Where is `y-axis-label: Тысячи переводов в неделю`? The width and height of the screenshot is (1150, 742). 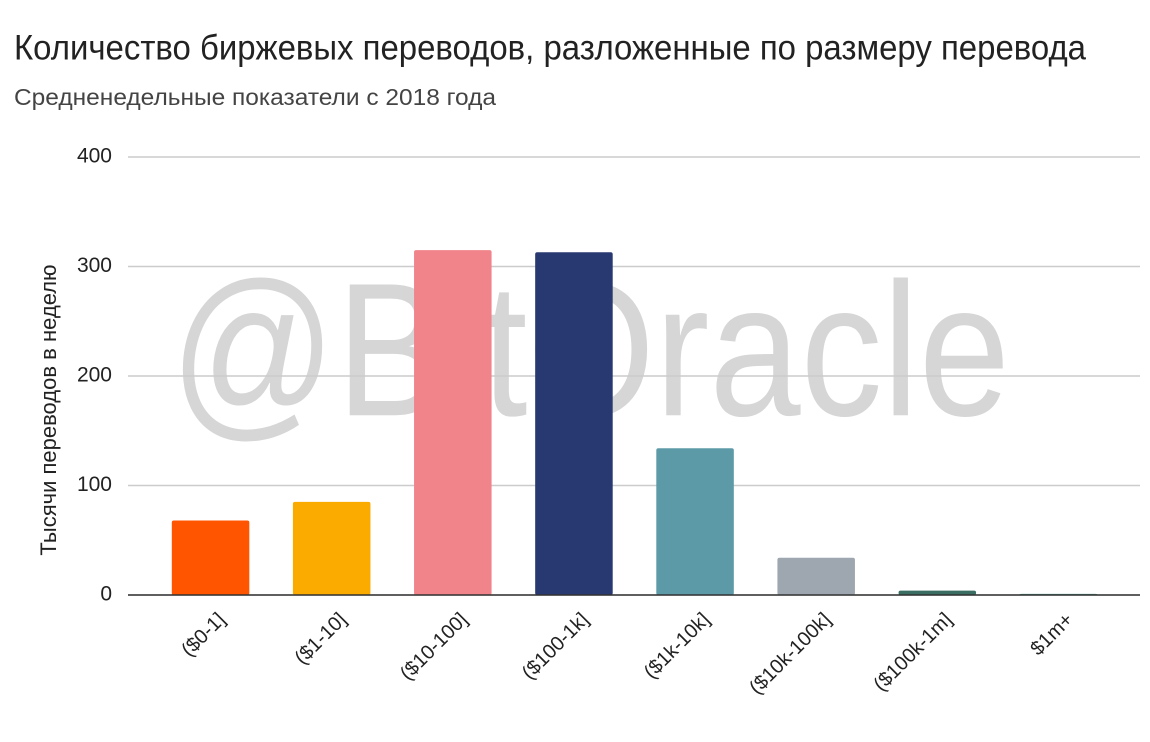 y-axis-label: Тысячи переводов в неделю is located at coordinates (48, 409).